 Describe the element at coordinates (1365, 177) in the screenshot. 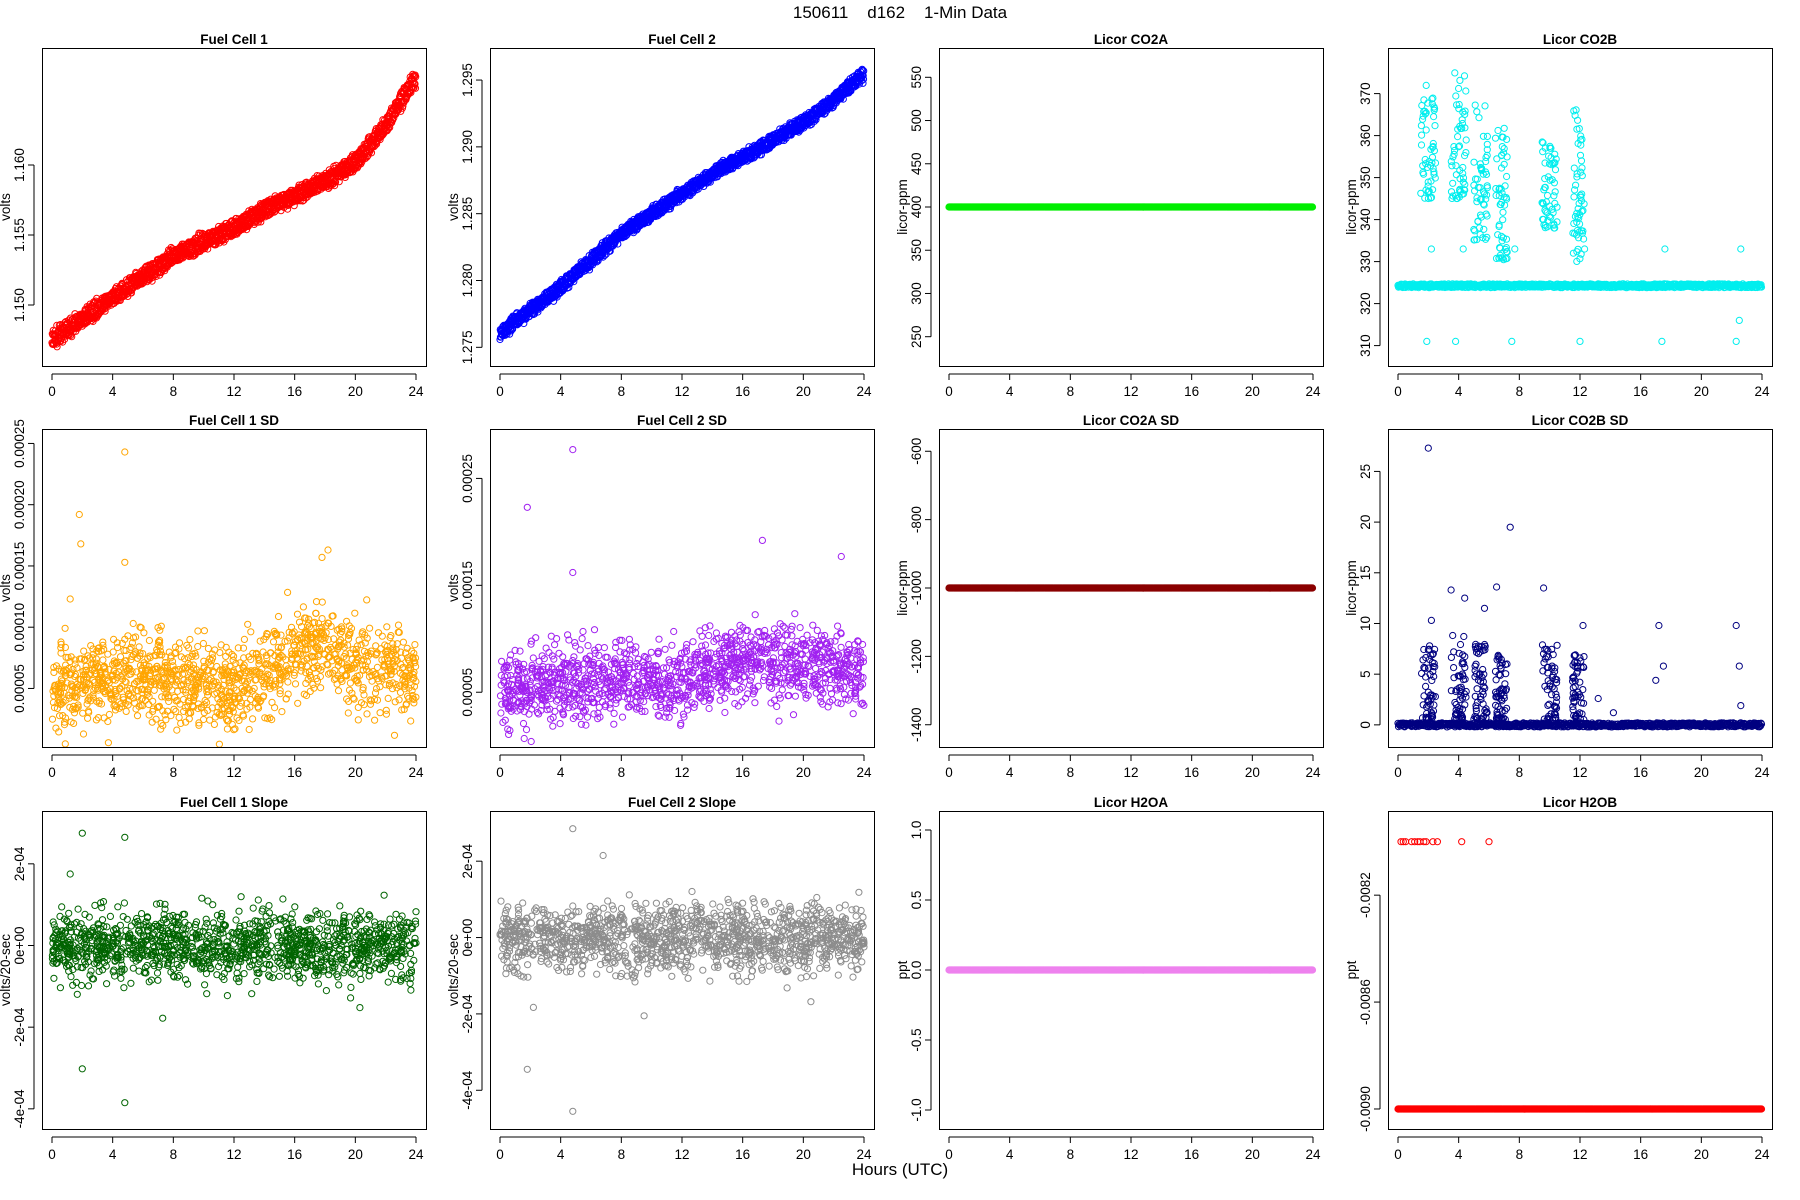

I see `y-tick-label: 350` at that location.